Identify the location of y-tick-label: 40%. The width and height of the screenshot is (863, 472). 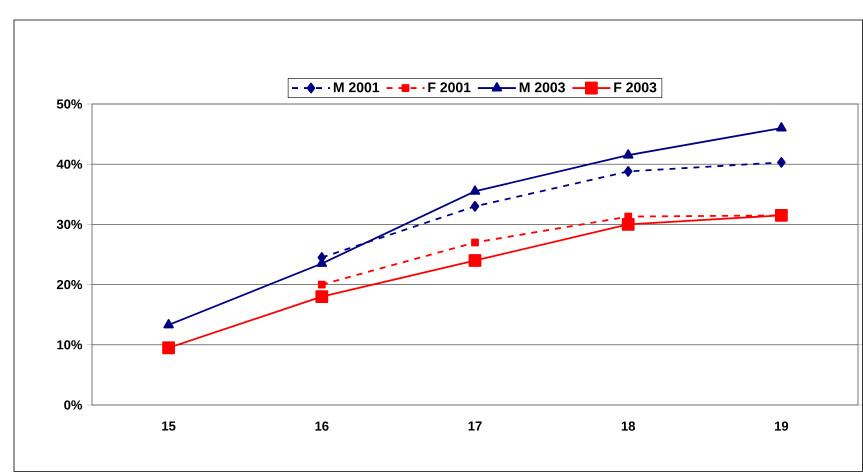
(69, 164).